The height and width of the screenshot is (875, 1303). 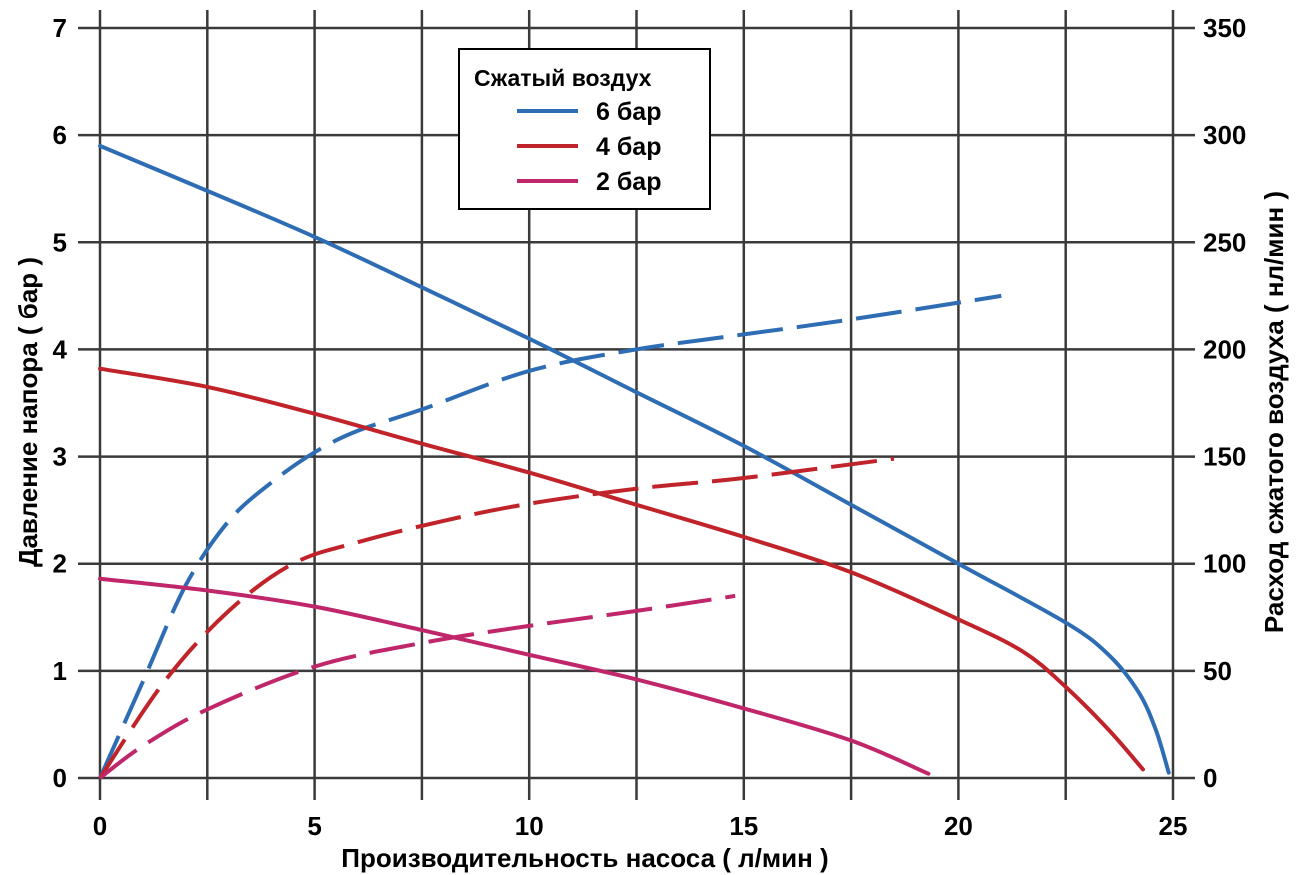 What do you see at coordinates (628, 147) in the screenshot?
I see `legend-label: 4 бар` at bounding box center [628, 147].